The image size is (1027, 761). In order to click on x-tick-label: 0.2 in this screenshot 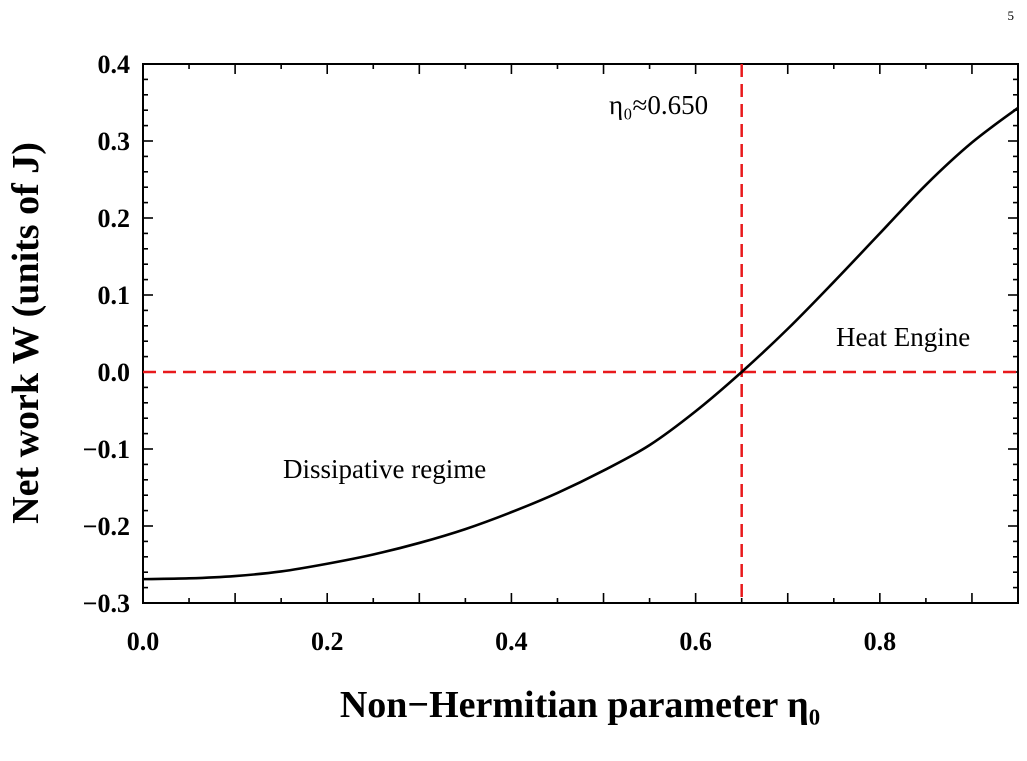, I will do `click(327, 641)`.